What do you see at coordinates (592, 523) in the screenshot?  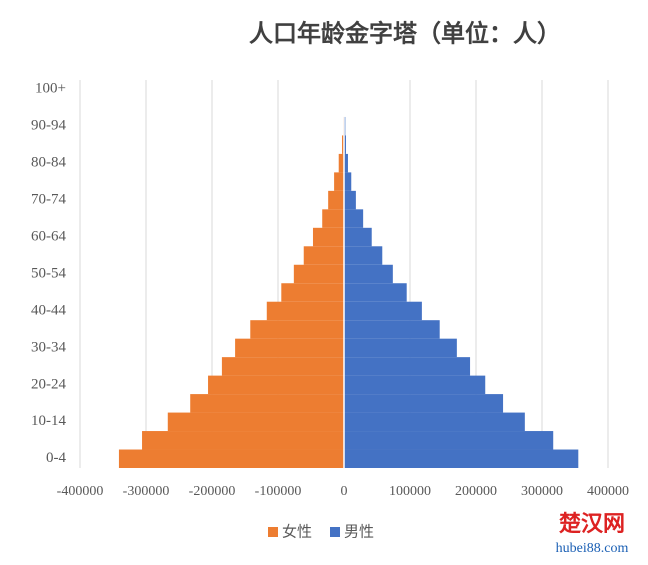 I see `watermark-name: 楚汉网` at bounding box center [592, 523].